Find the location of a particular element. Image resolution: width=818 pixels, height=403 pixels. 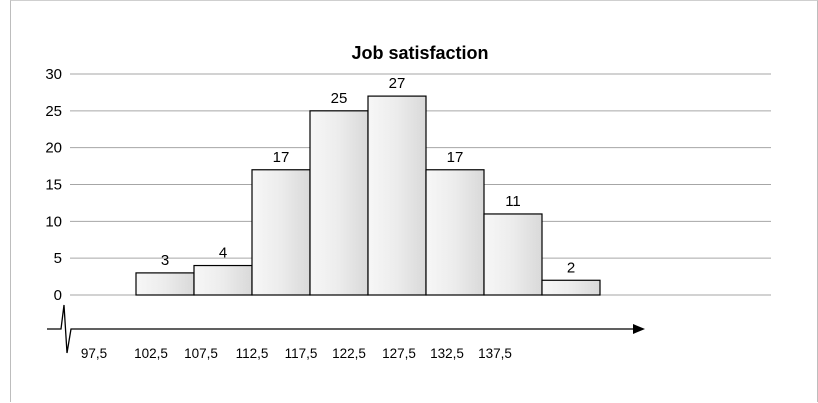

bar-value-label: 4 is located at coordinates (223, 253).